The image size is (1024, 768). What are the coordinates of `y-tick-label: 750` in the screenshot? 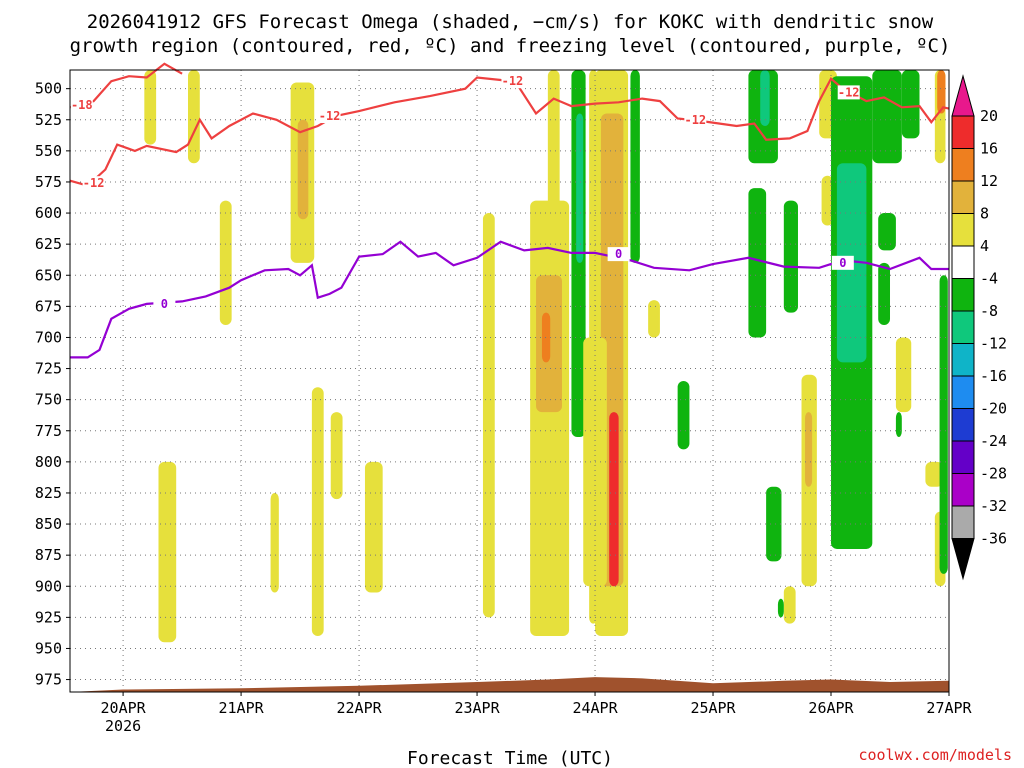 It's located at (48, 400).